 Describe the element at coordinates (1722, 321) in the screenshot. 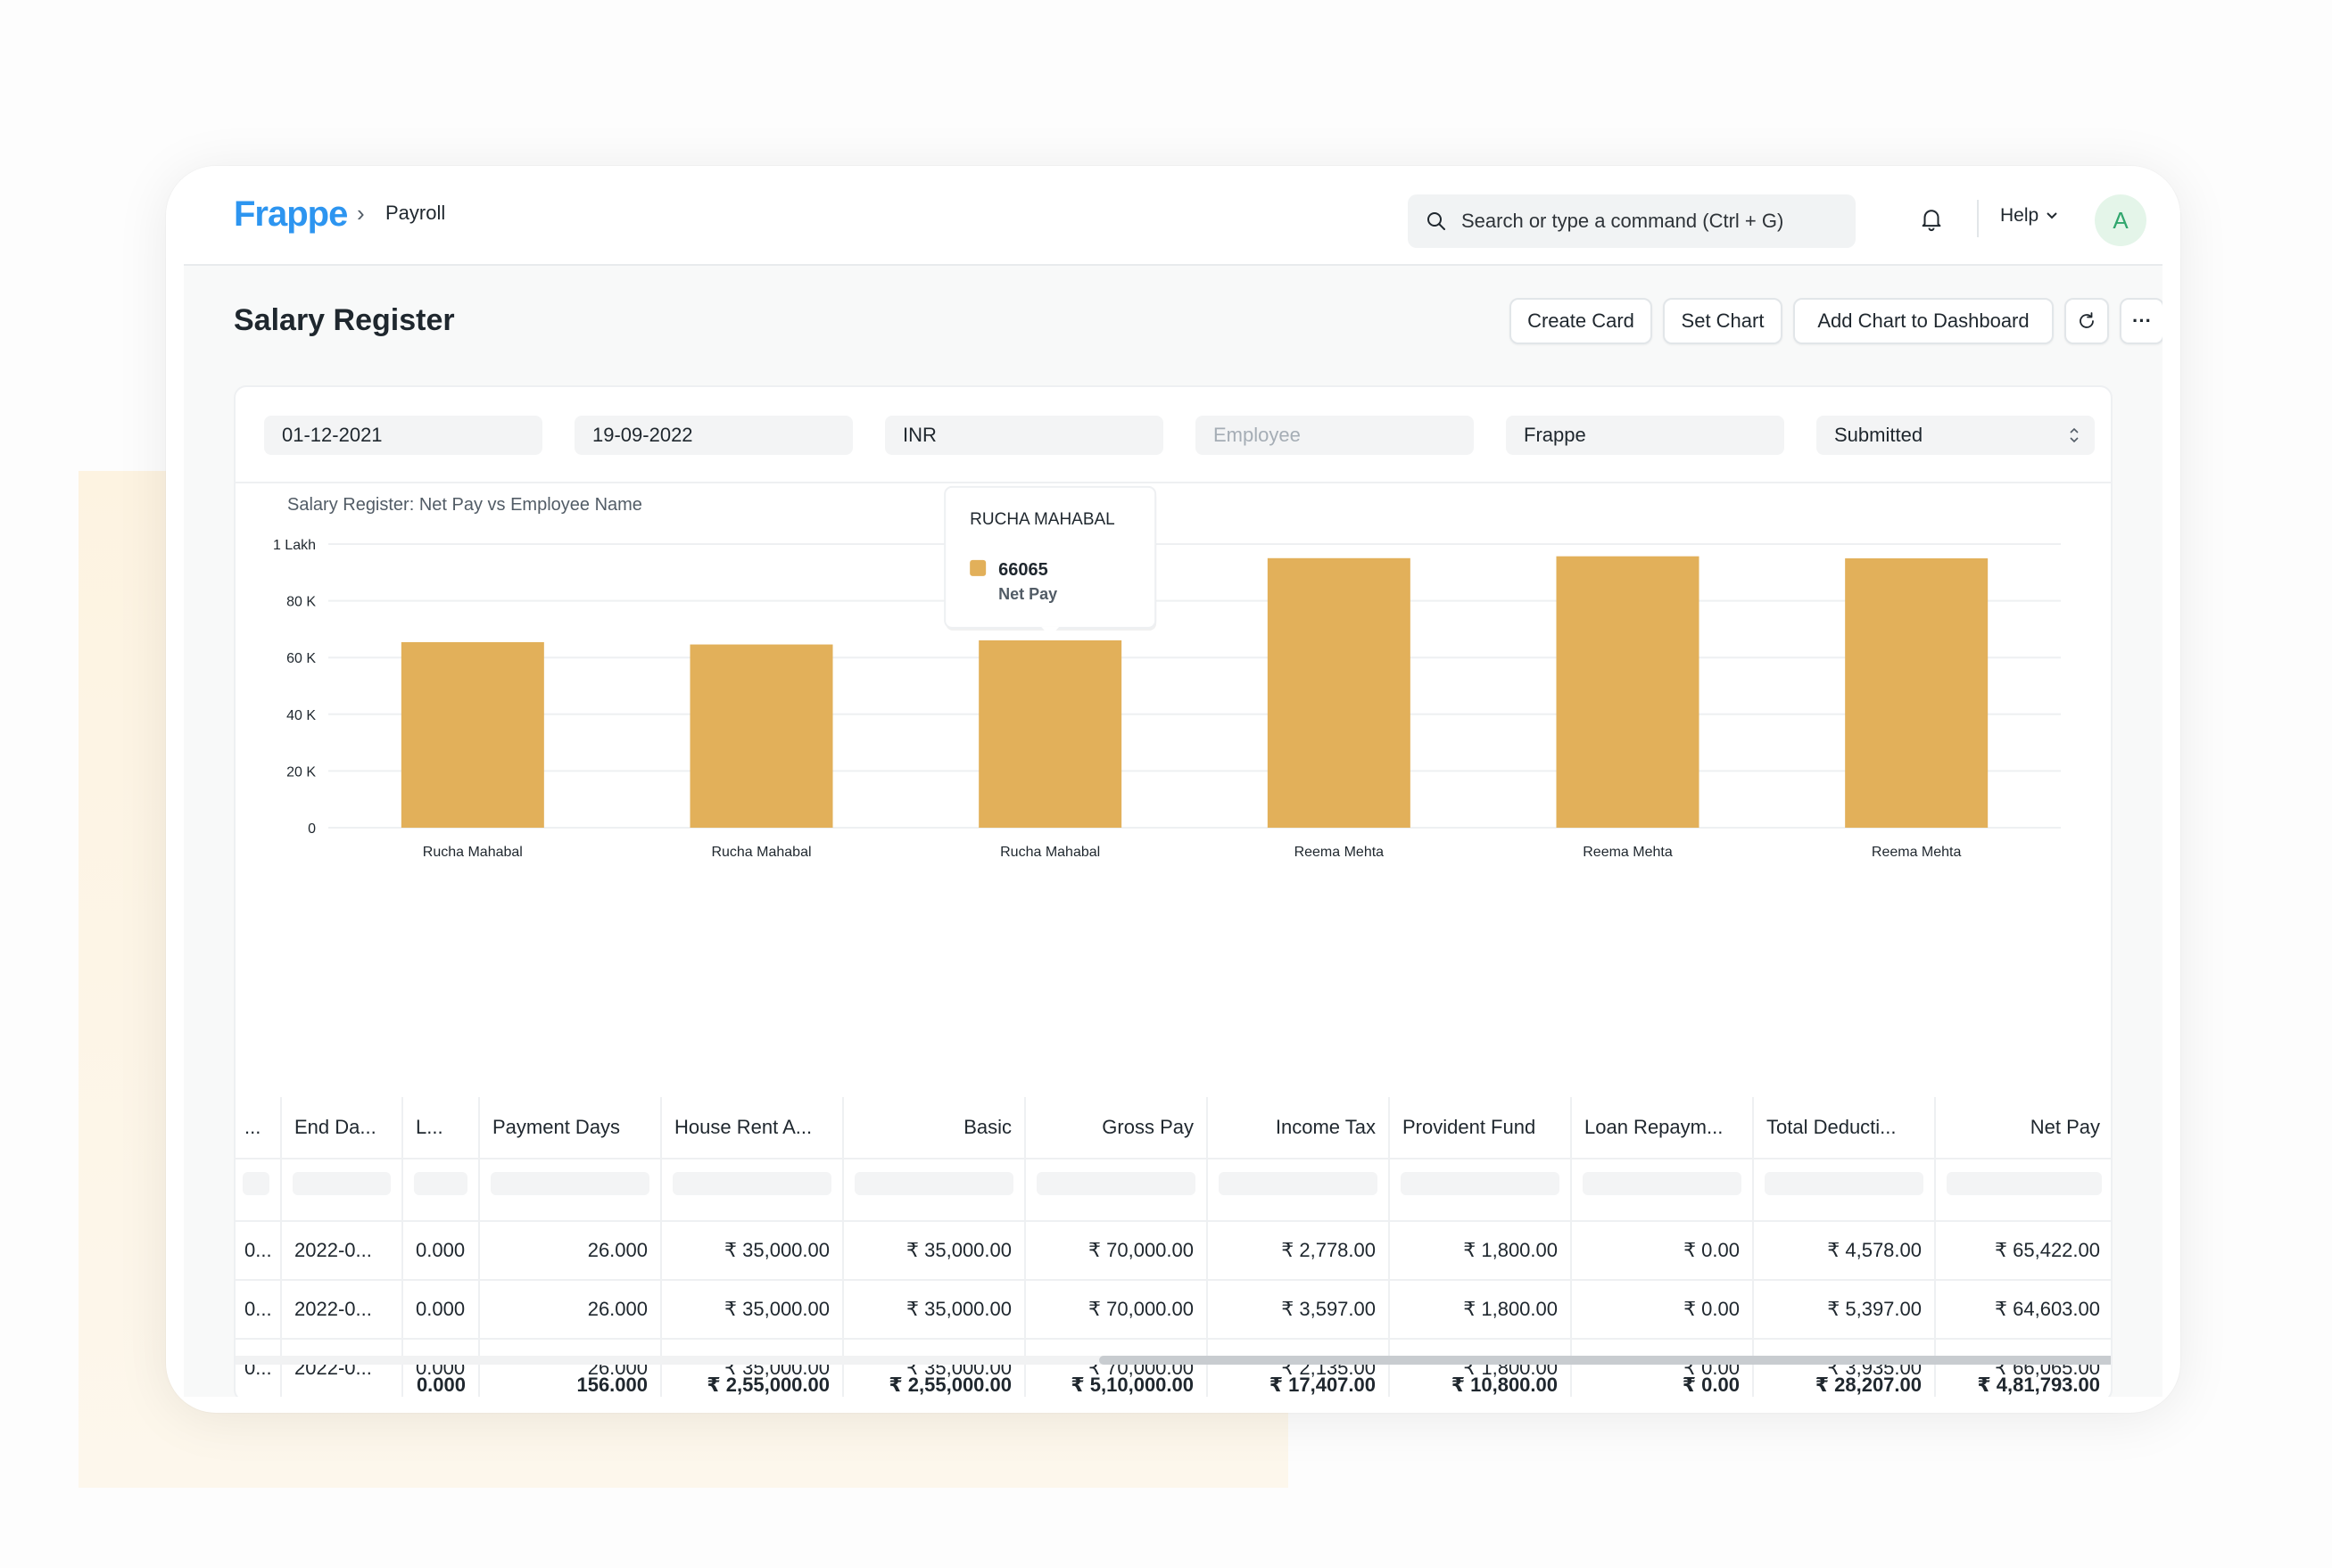

I see `set-chart-button: Set Chart` at that location.